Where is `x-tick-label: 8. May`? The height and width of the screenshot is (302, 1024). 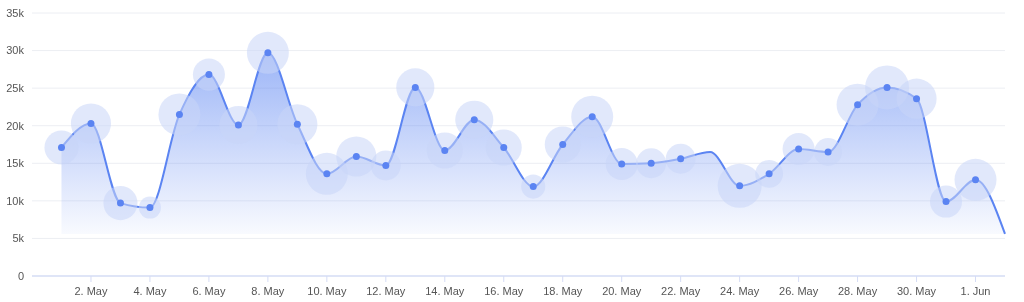
x-tick-label: 8. May is located at coordinates (268, 290).